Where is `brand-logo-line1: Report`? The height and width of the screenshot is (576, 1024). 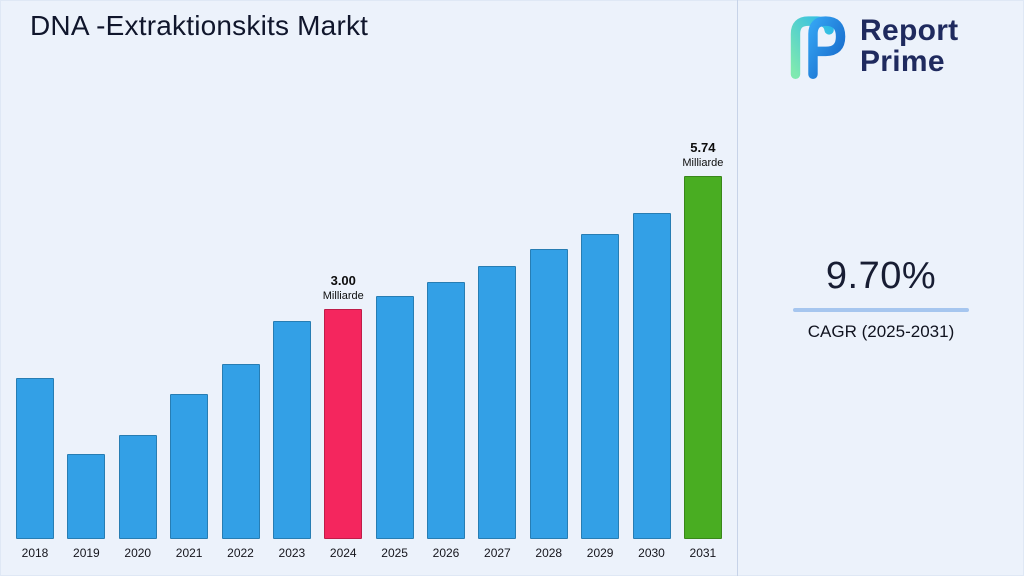
brand-logo-line1: Report is located at coordinates (909, 30).